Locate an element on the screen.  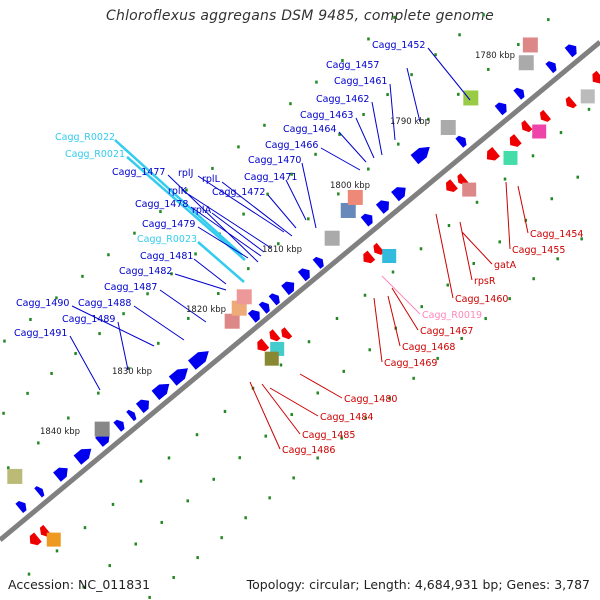
gene-label: rpsR is located at coordinates (485, 281).